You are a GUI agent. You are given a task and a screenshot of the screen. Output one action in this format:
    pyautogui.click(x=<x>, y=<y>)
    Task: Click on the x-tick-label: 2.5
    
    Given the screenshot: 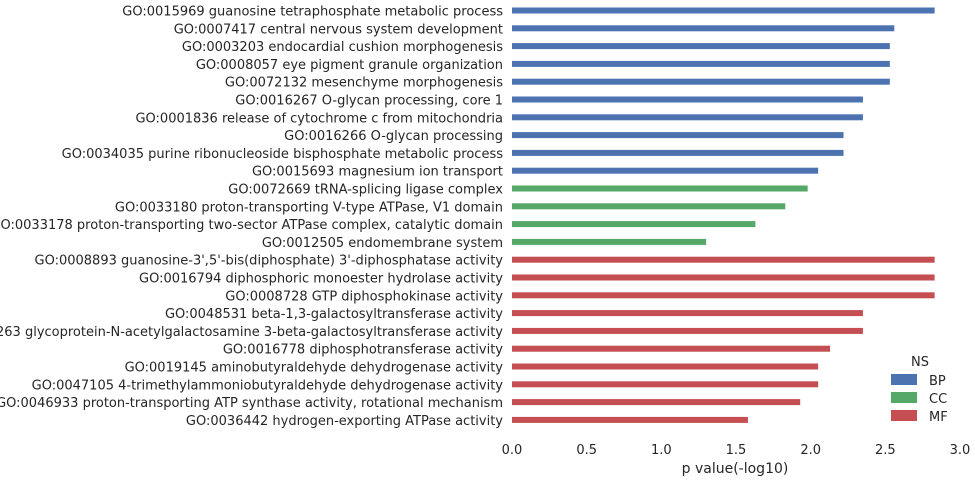 What is the action you would take?
    pyautogui.click(x=885, y=450)
    